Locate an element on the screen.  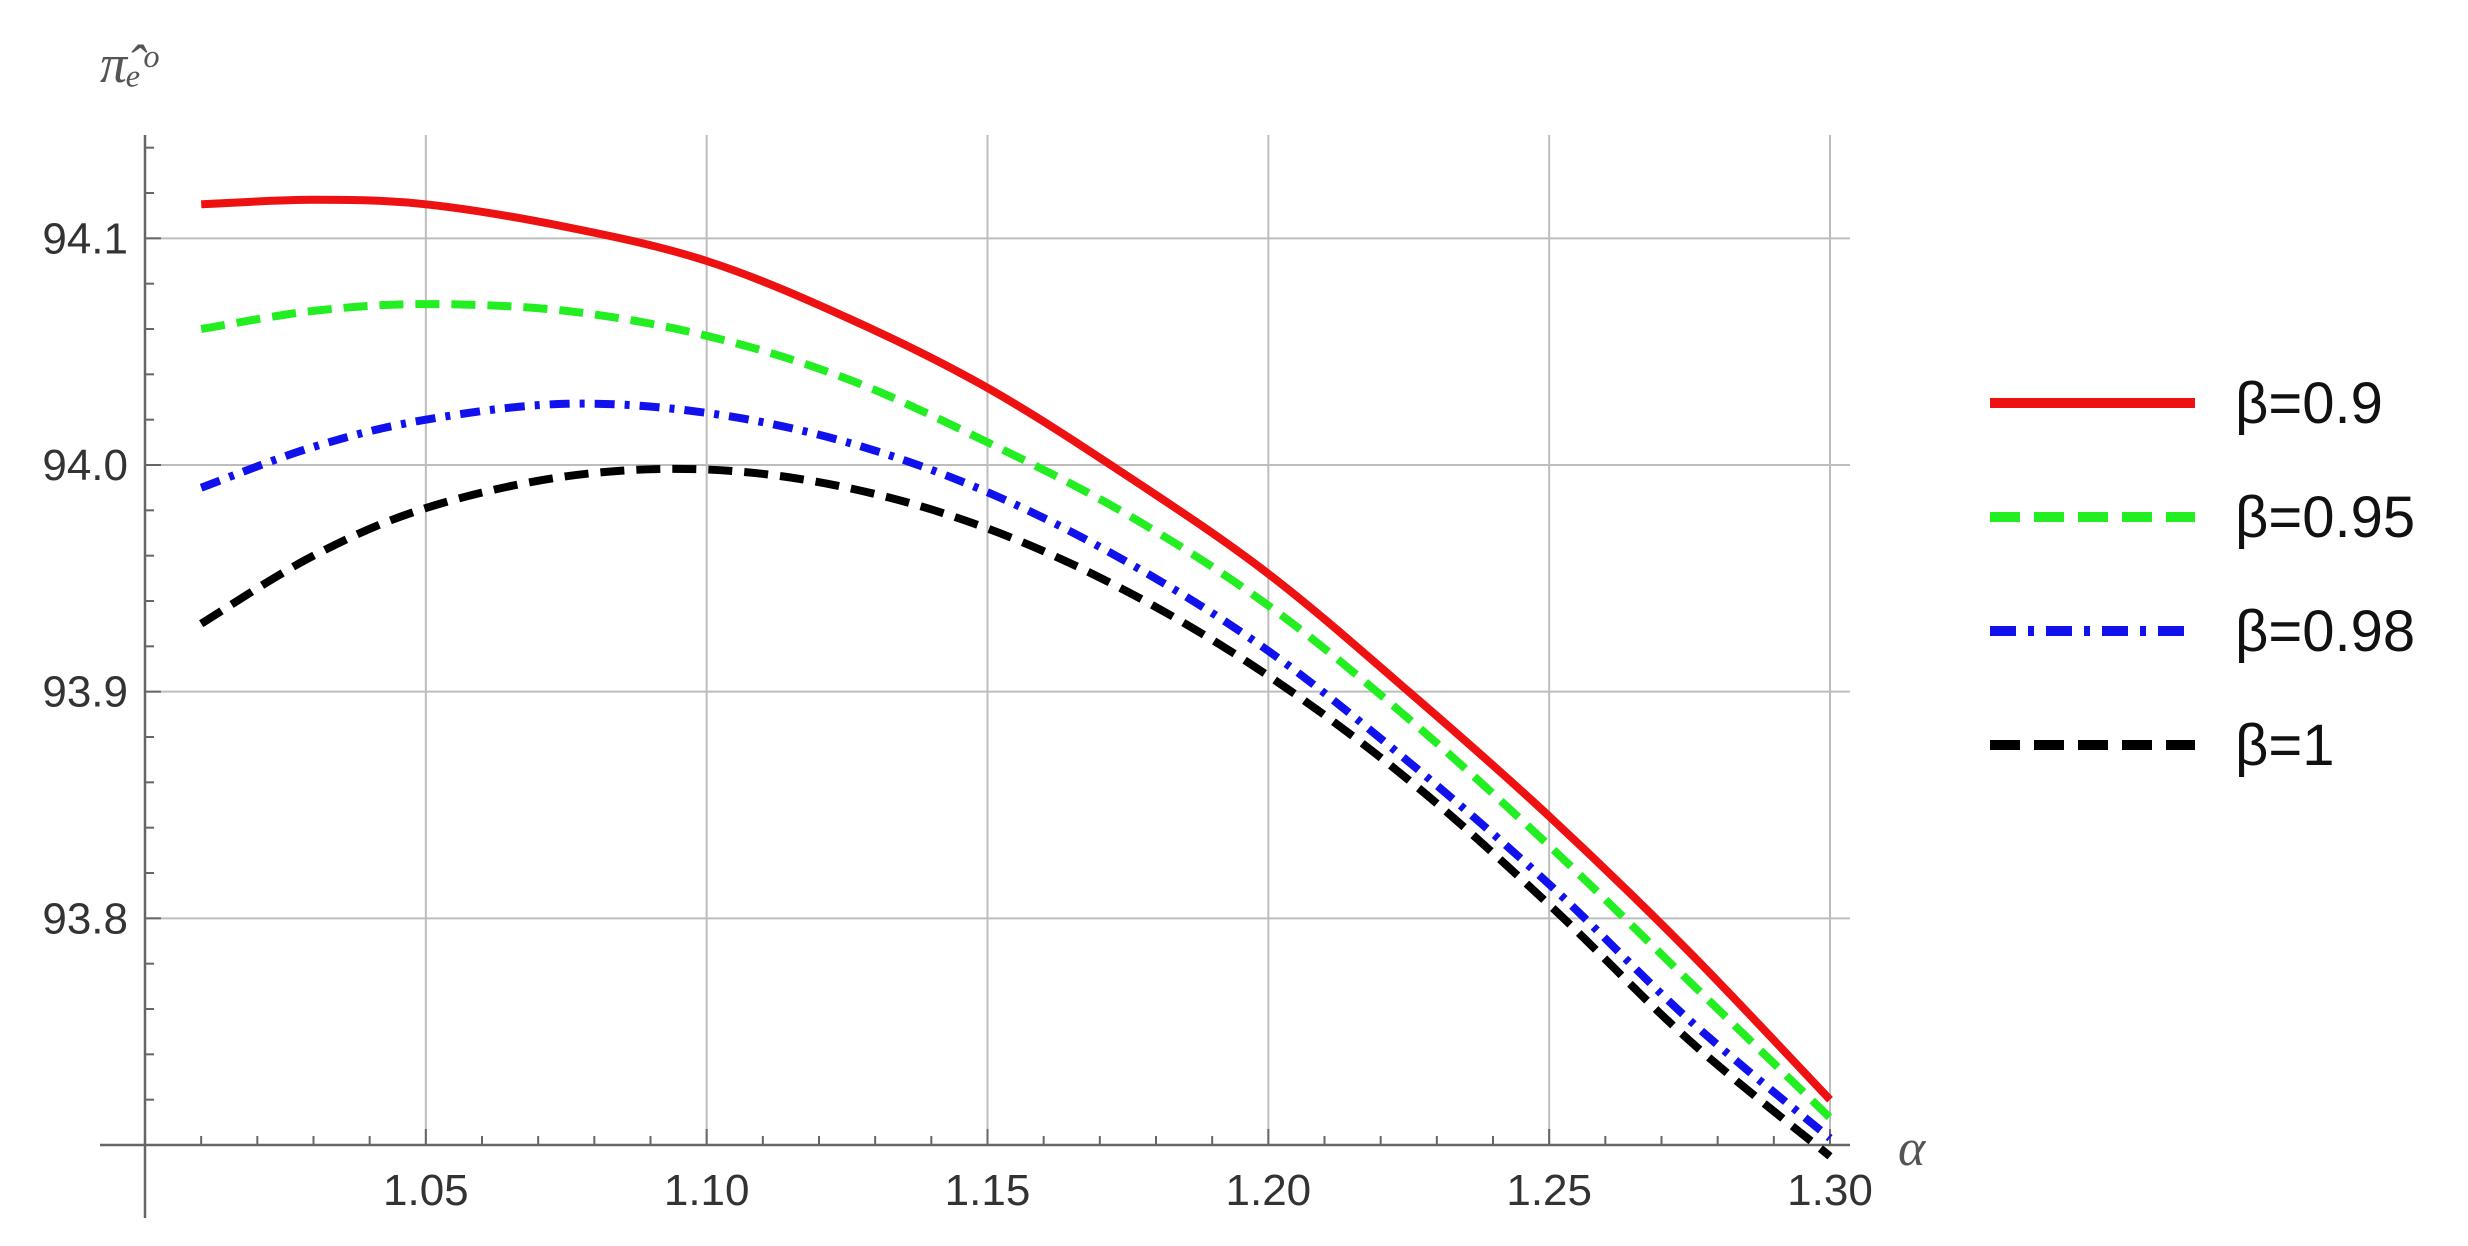
legend-label-3: β=0.98 is located at coordinates (2325, 631).